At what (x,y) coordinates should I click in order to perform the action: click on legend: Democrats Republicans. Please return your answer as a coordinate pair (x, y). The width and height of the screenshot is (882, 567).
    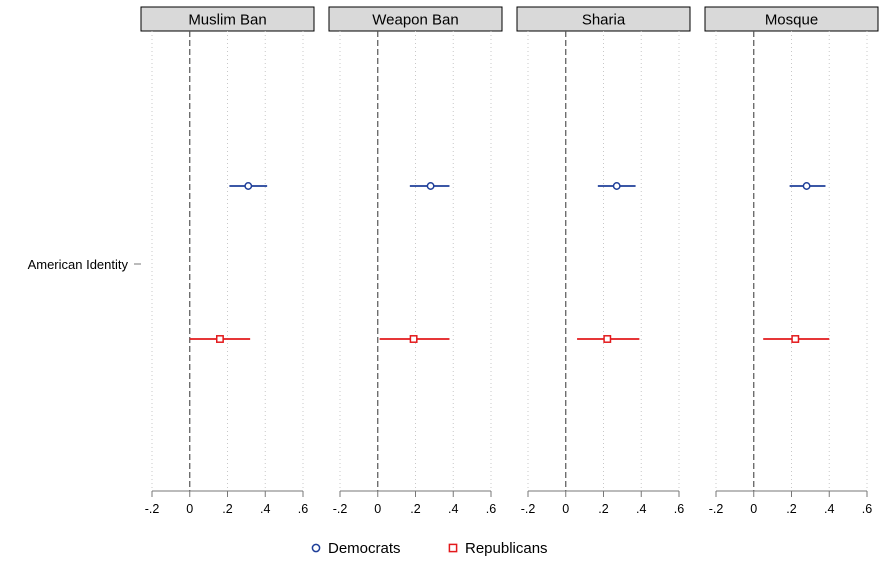
    Looking at the image, I should click on (429, 548).